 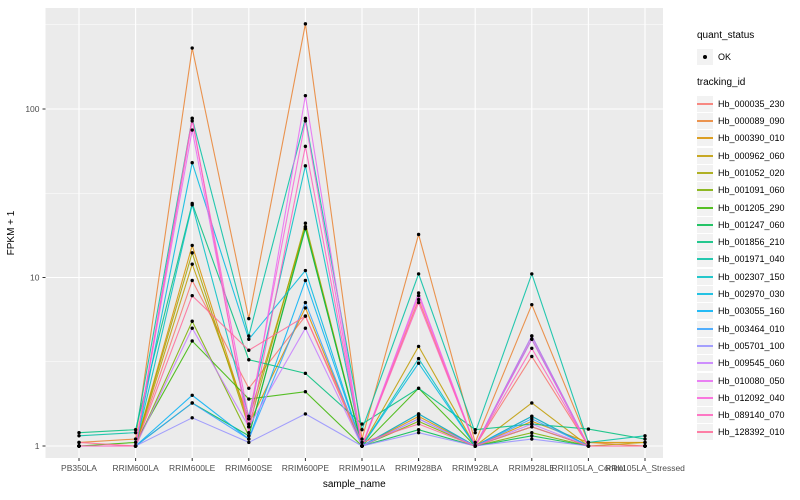 I want to click on legend-item: Hb_003055_160, so click(x=748, y=311).